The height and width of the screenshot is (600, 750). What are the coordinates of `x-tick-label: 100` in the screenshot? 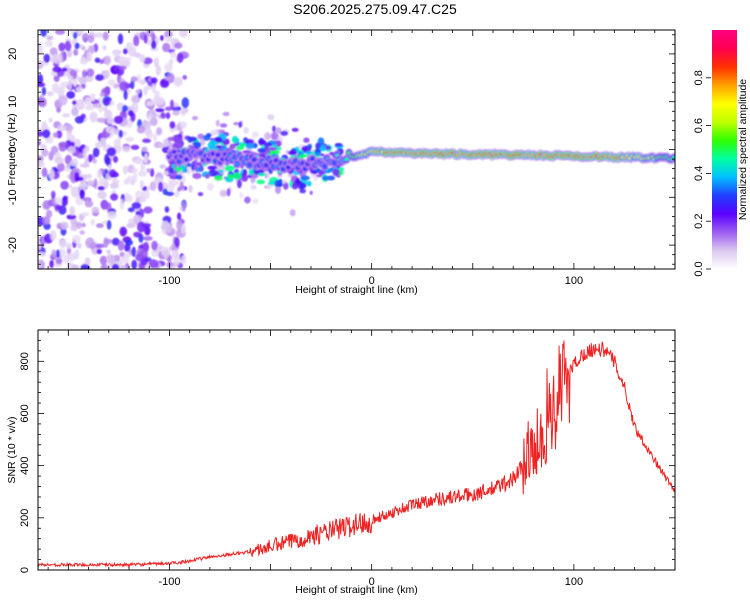 It's located at (574, 582).